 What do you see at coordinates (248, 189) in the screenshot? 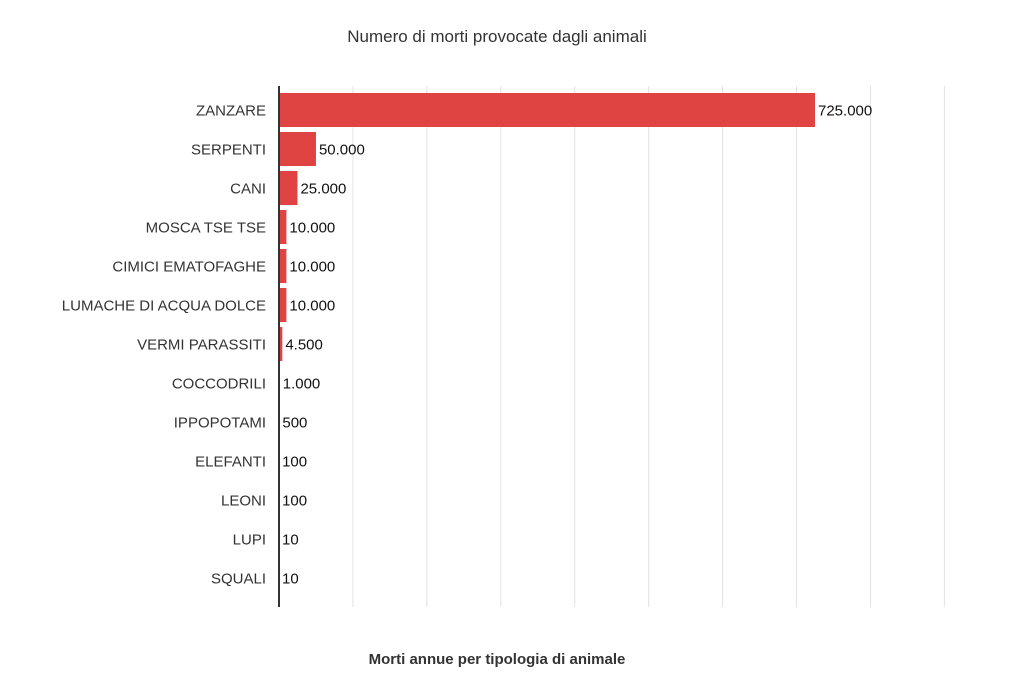
I see `category-label: CANI` at bounding box center [248, 189].